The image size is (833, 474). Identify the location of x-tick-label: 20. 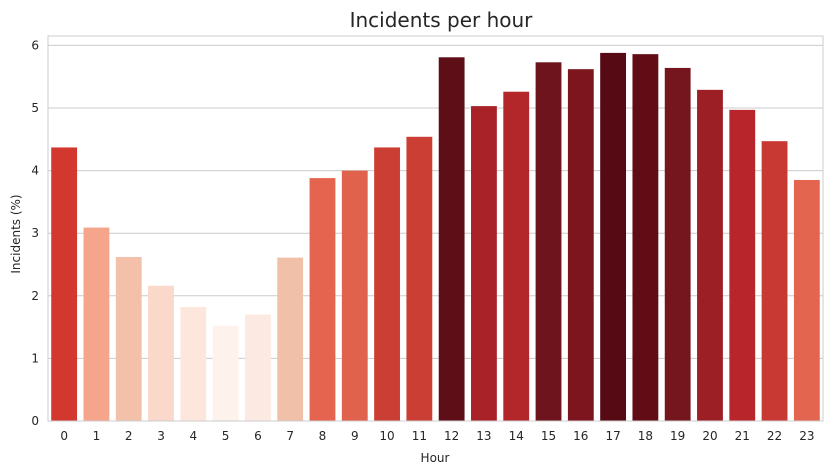
(709, 436).